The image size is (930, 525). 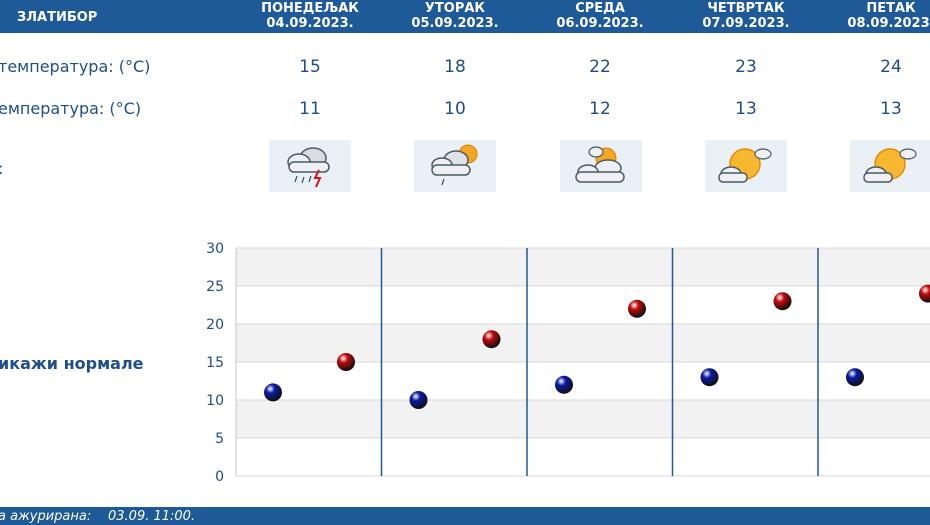 What do you see at coordinates (1, 168) in the screenshot?
I see `weather-label: :` at bounding box center [1, 168].